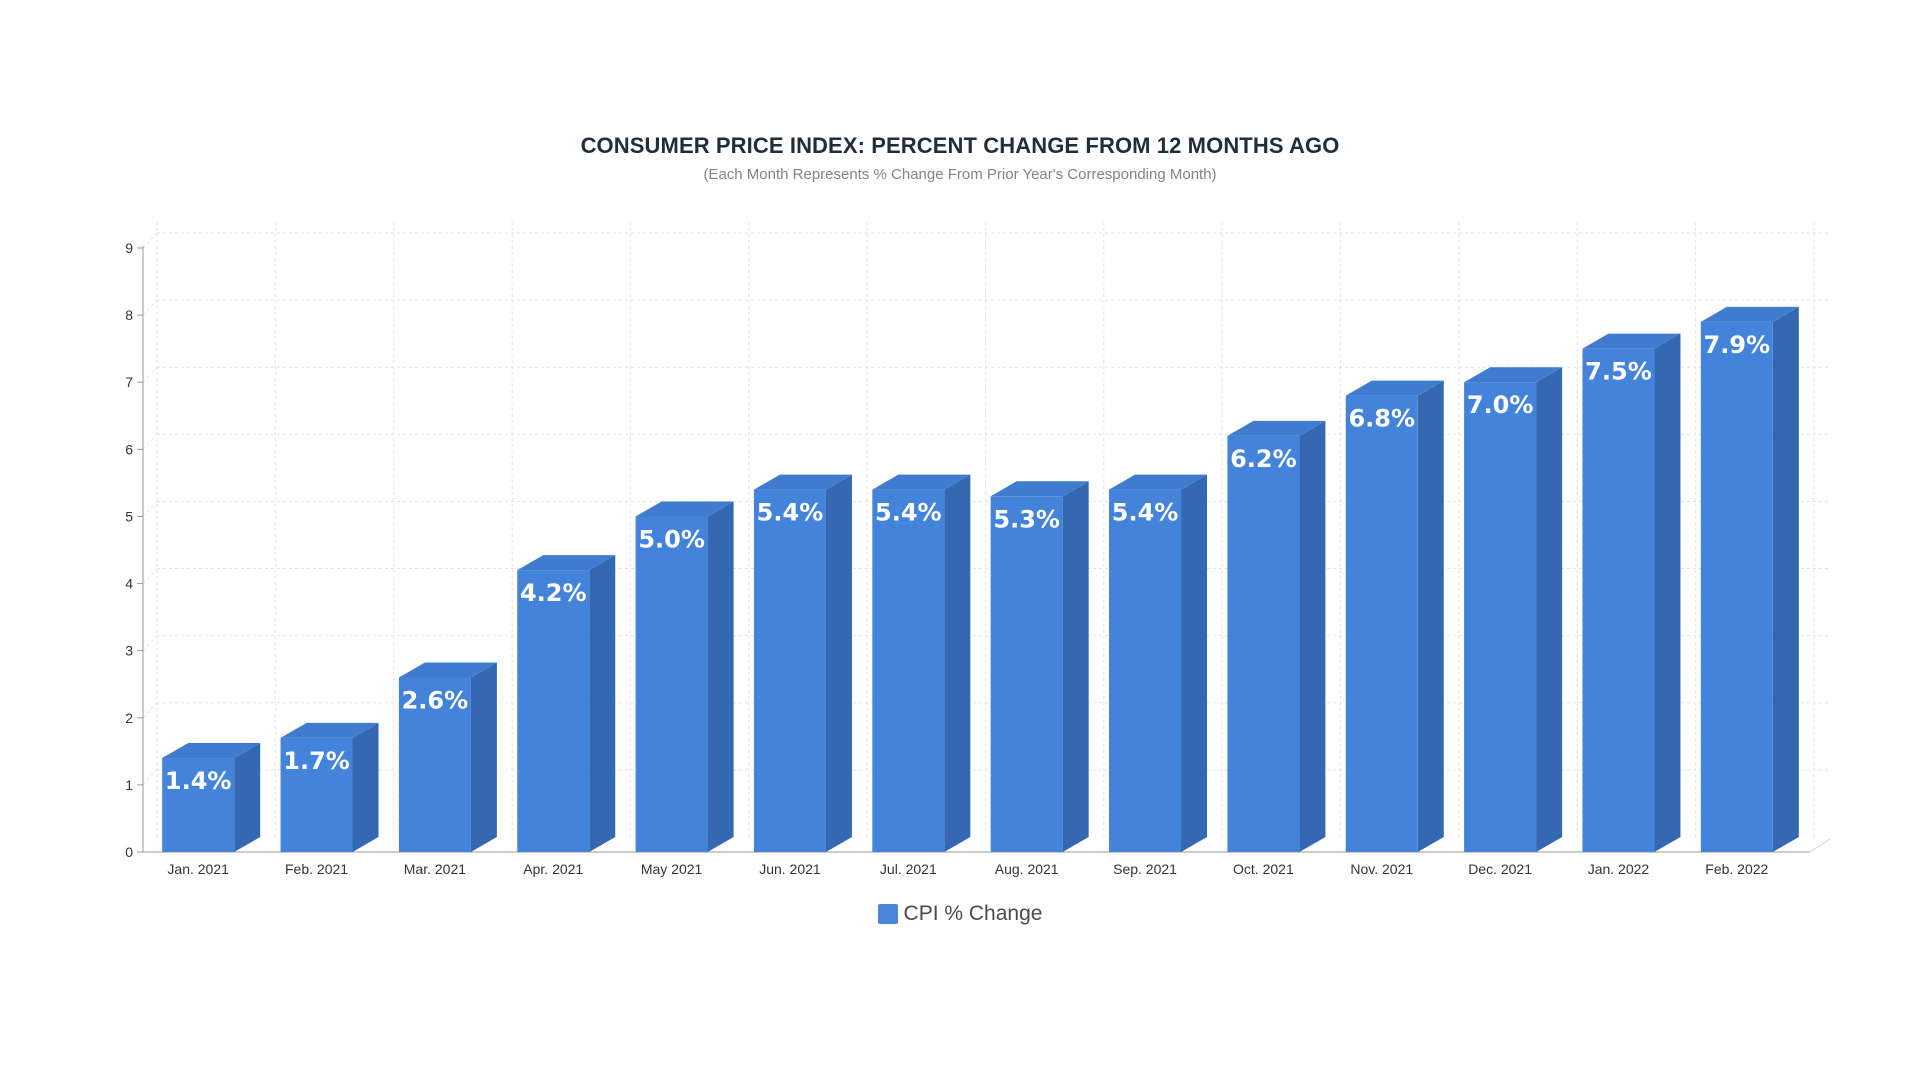 The image size is (1920, 1080). Describe the element at coordinates (129, 785) in the screenshot. I see `y-tick-label: 1` at that location.